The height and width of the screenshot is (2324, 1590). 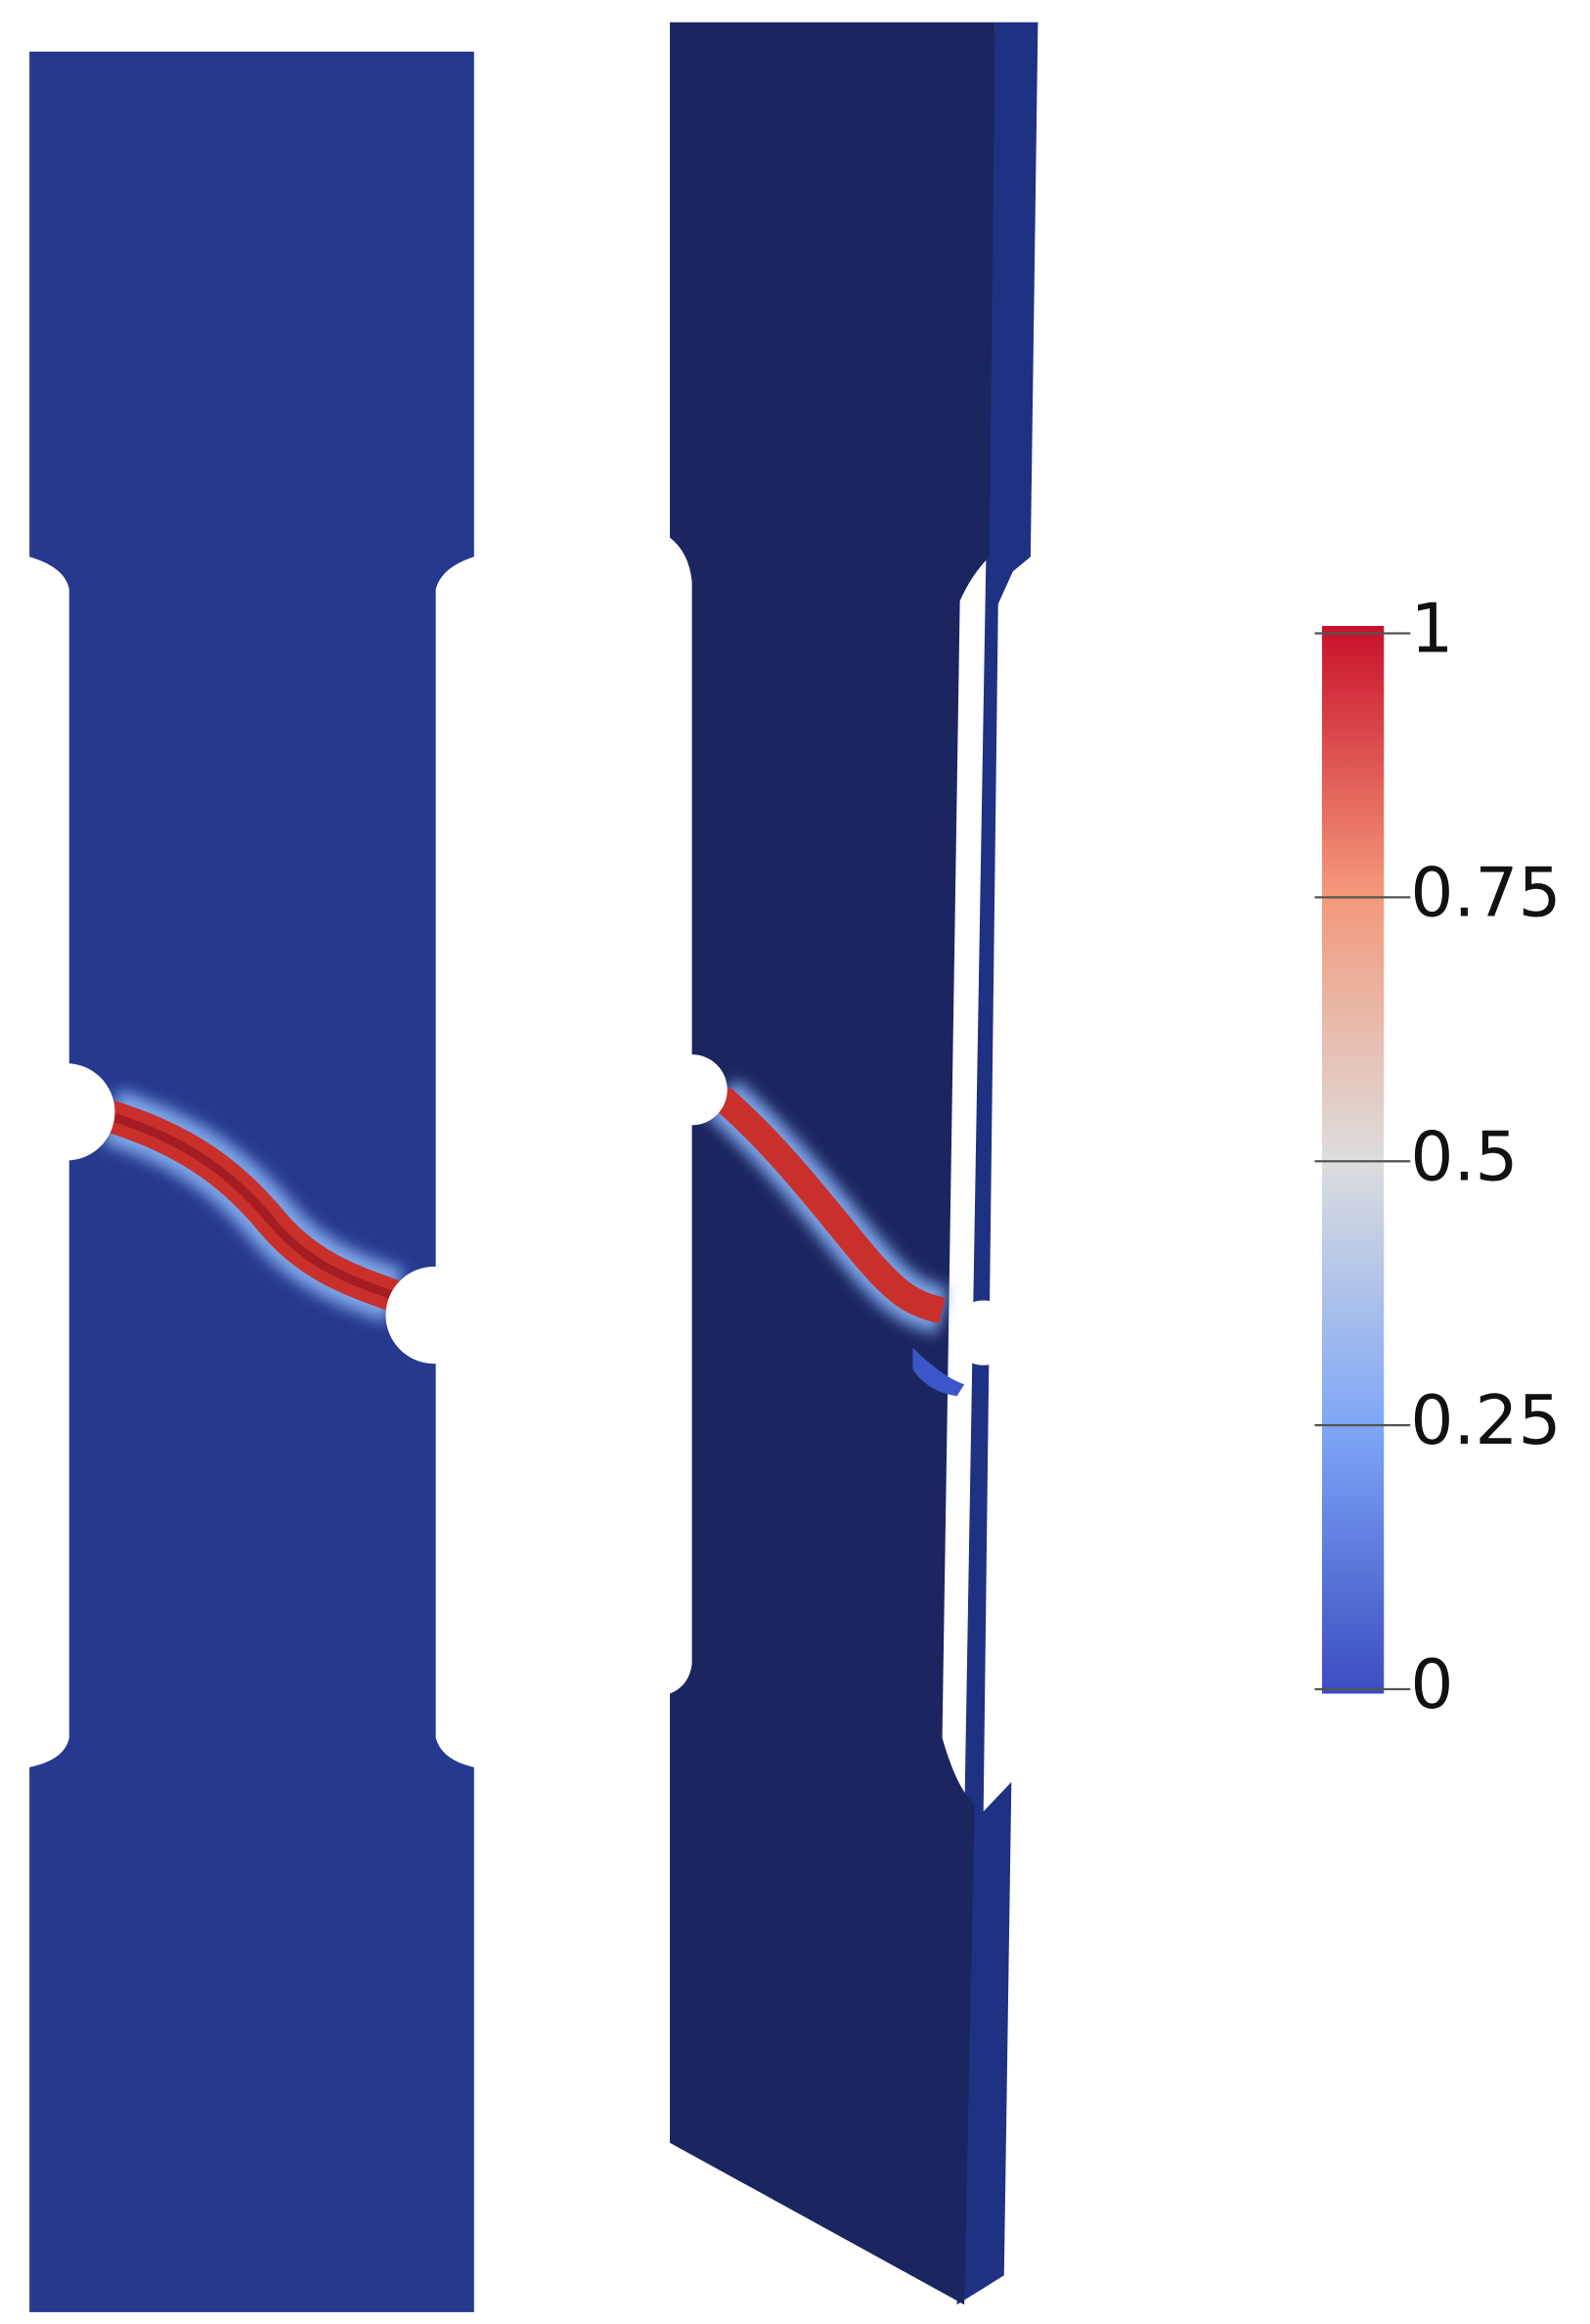 I want to click on colorbar-tick-label: 0.75, so click(x=1485, y=893).